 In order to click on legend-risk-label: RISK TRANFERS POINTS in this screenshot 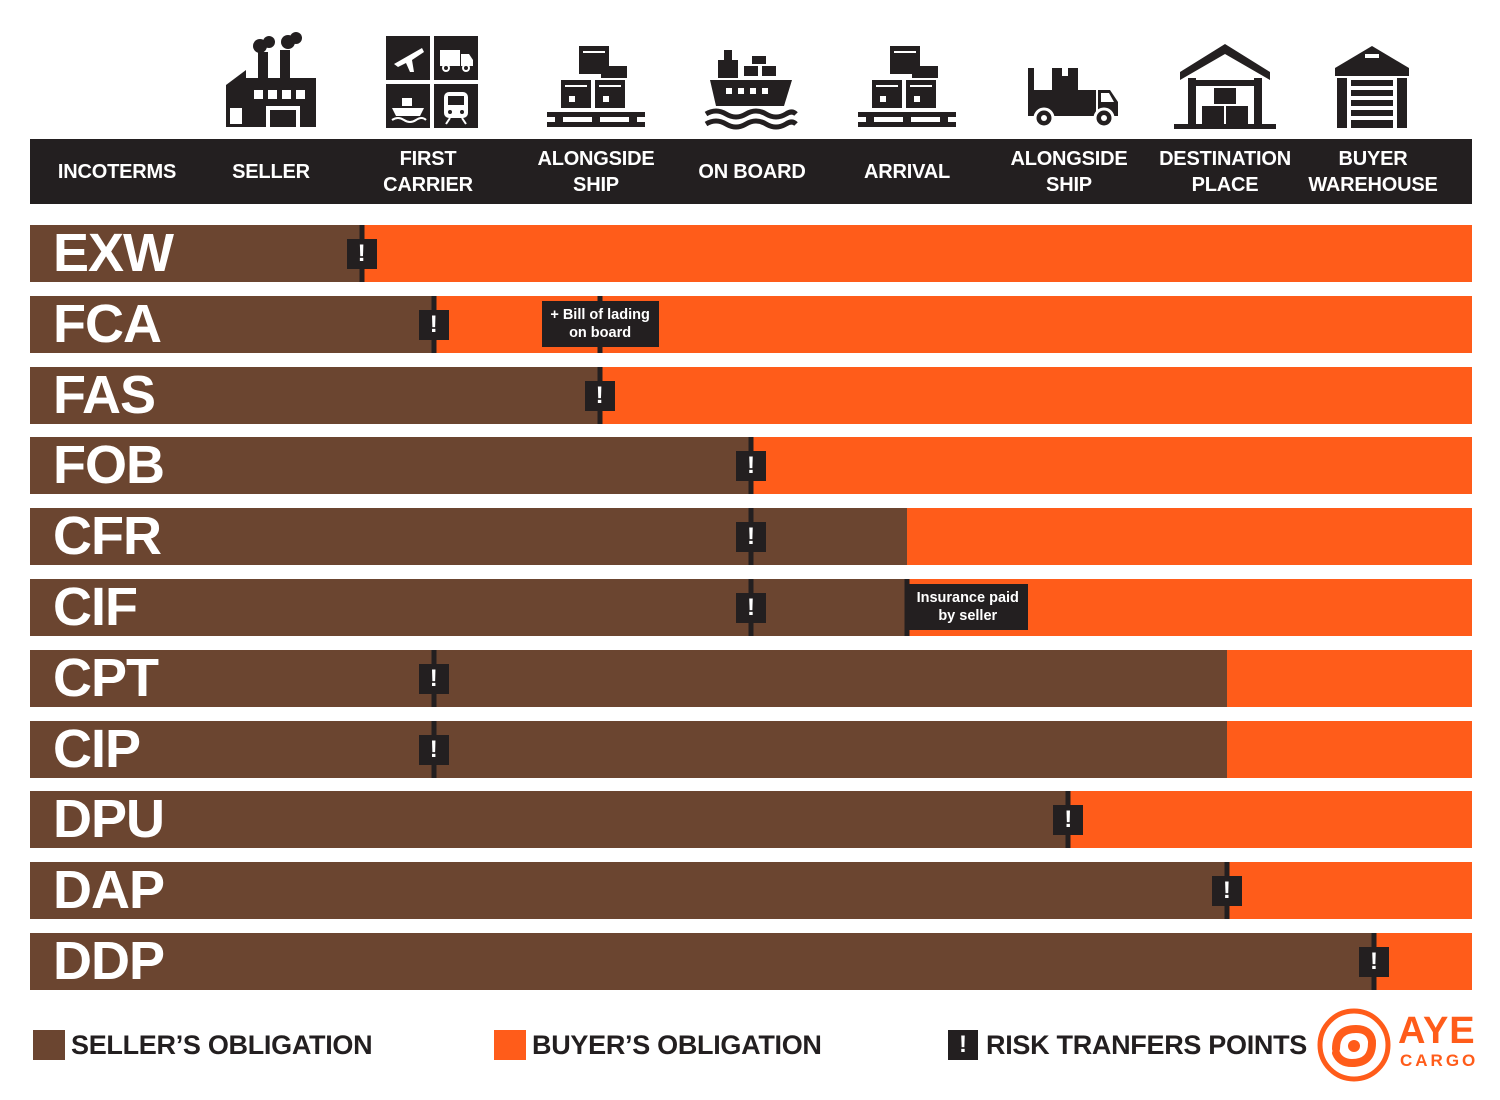, I will do `click(1147, 1044)`.